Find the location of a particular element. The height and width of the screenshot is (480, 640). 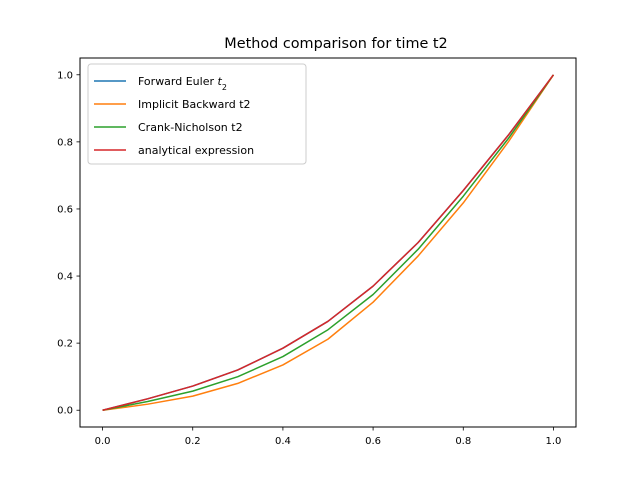

y-tick-label: 0.8 is located at coordinates (65, 142).